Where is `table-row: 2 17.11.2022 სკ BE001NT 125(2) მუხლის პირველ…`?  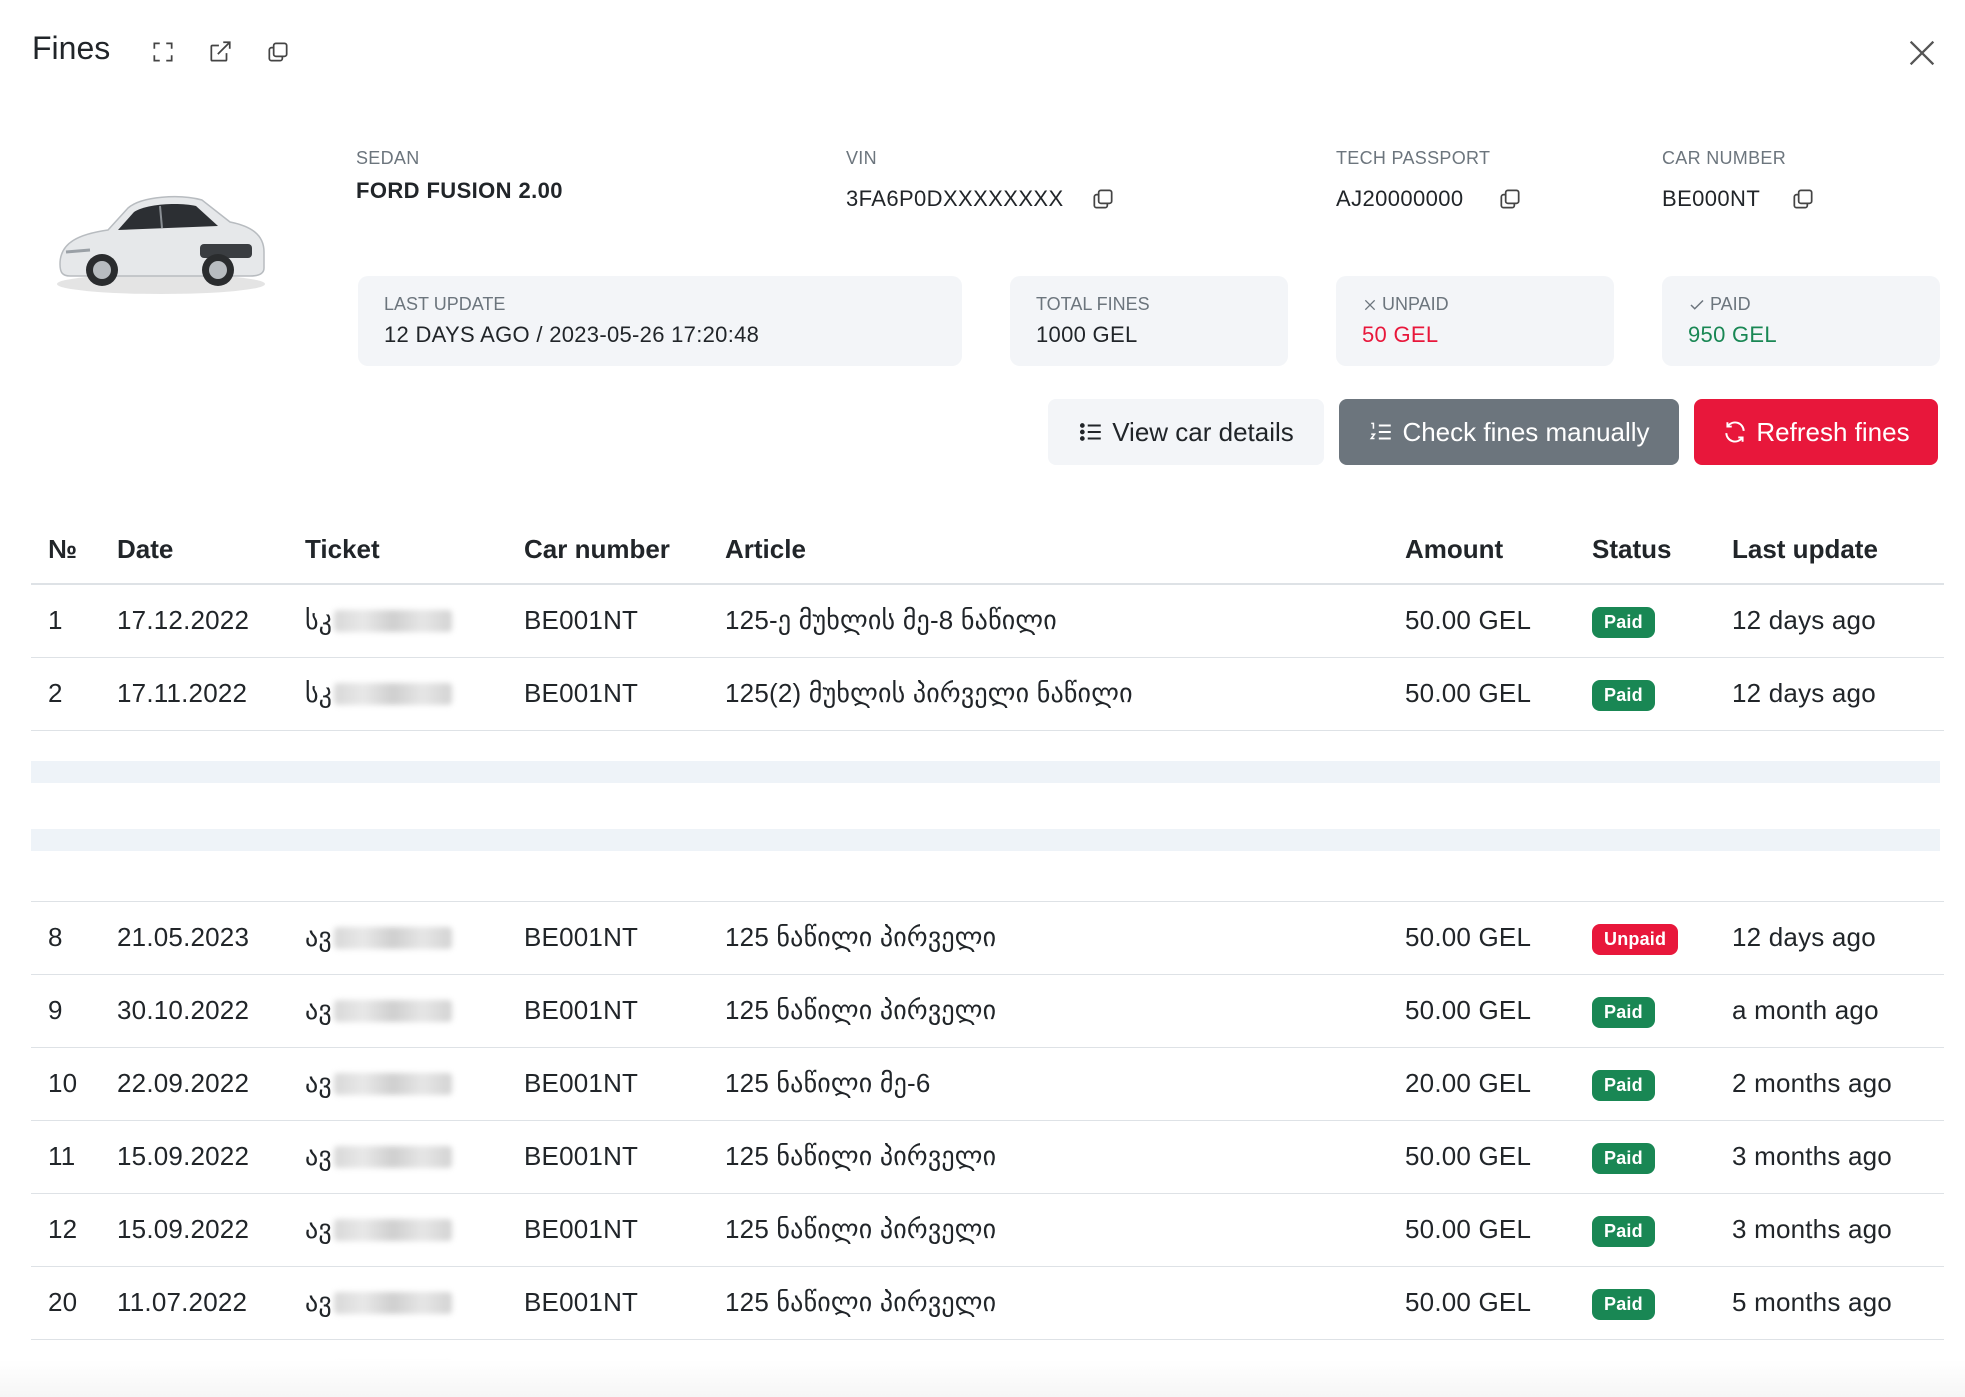
table-row: 2 17.11.2022 სკ BE001NT 125(2) მუხლის პირველ… is located at coordinates (987, 694).